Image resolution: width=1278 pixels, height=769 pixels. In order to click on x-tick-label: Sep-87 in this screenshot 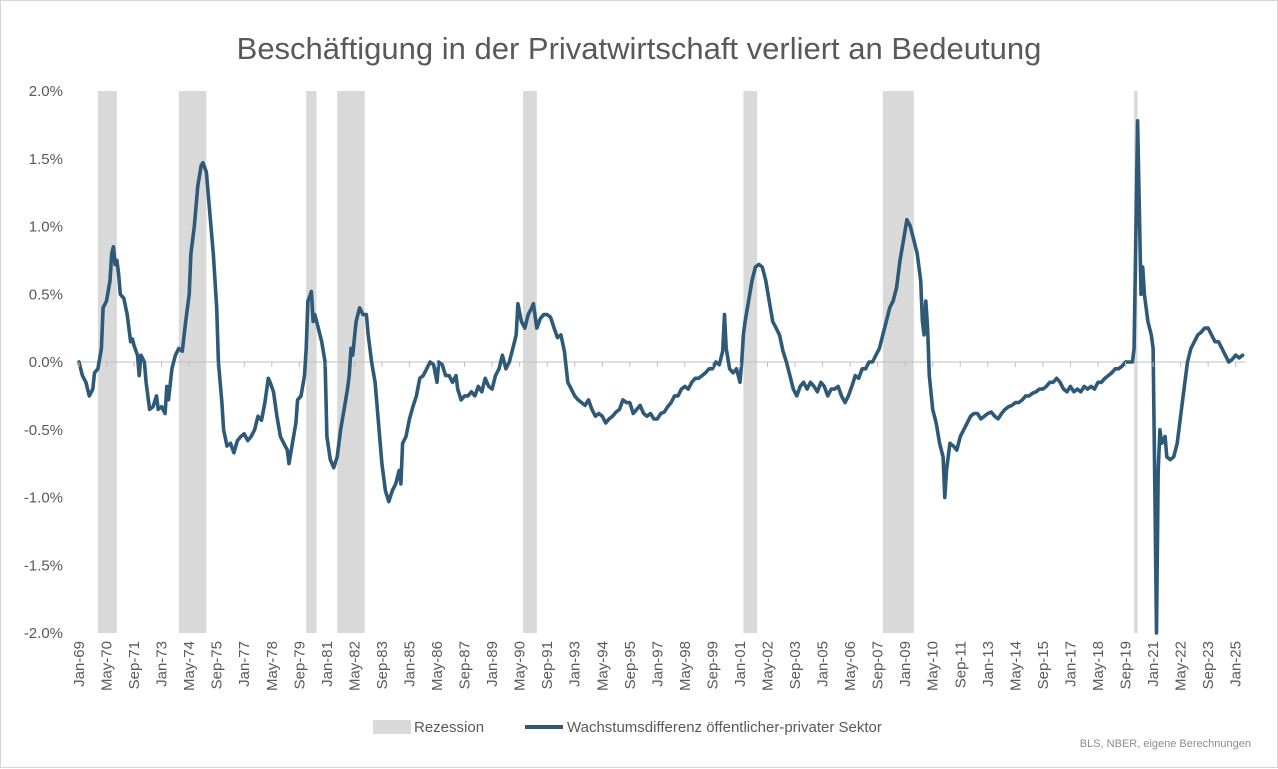, I will do `click(465, 665)`.